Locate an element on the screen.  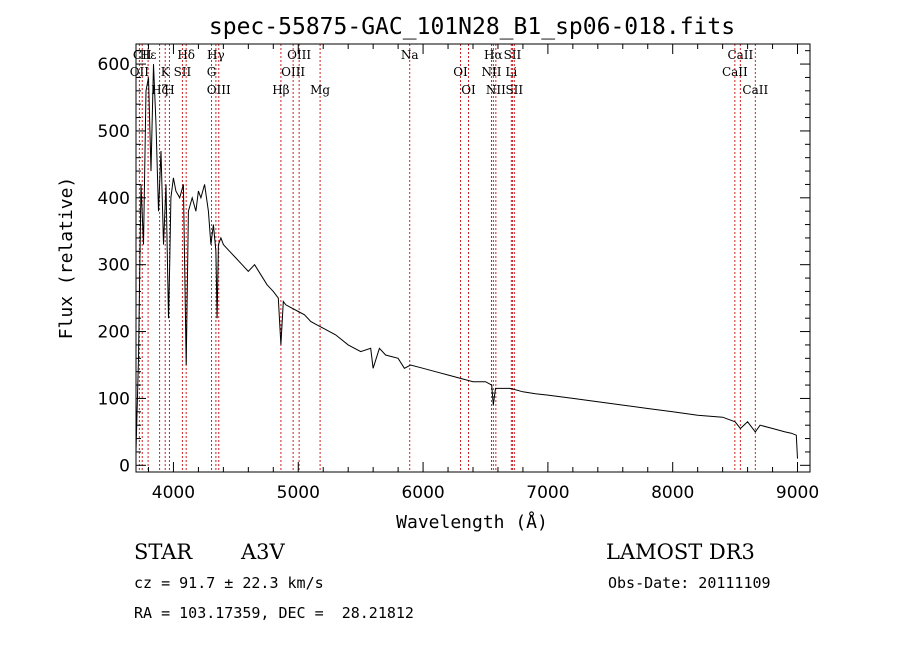
x-tick-label: 7000 is located at coordinates (547, 493).